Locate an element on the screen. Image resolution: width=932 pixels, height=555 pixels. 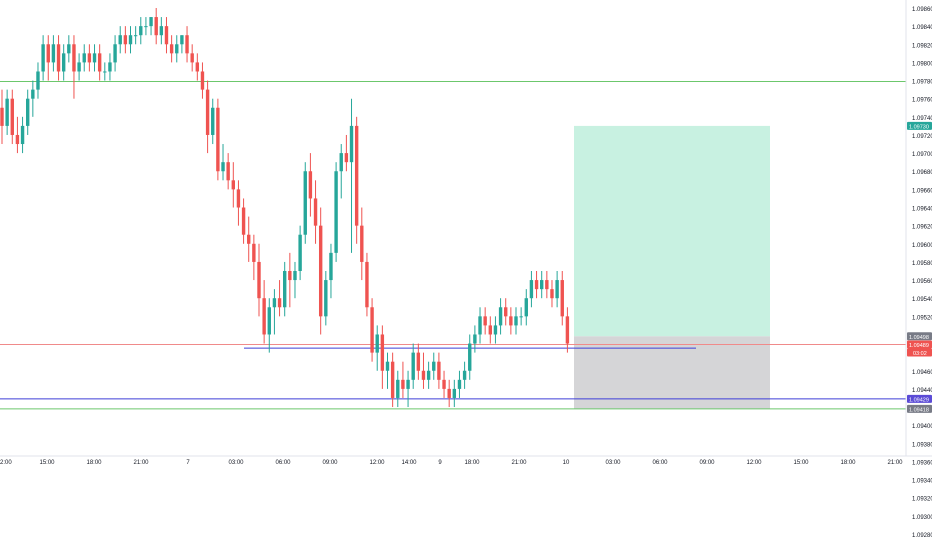
current-price-label: 1.09489 is located at coordinates (919, 344).